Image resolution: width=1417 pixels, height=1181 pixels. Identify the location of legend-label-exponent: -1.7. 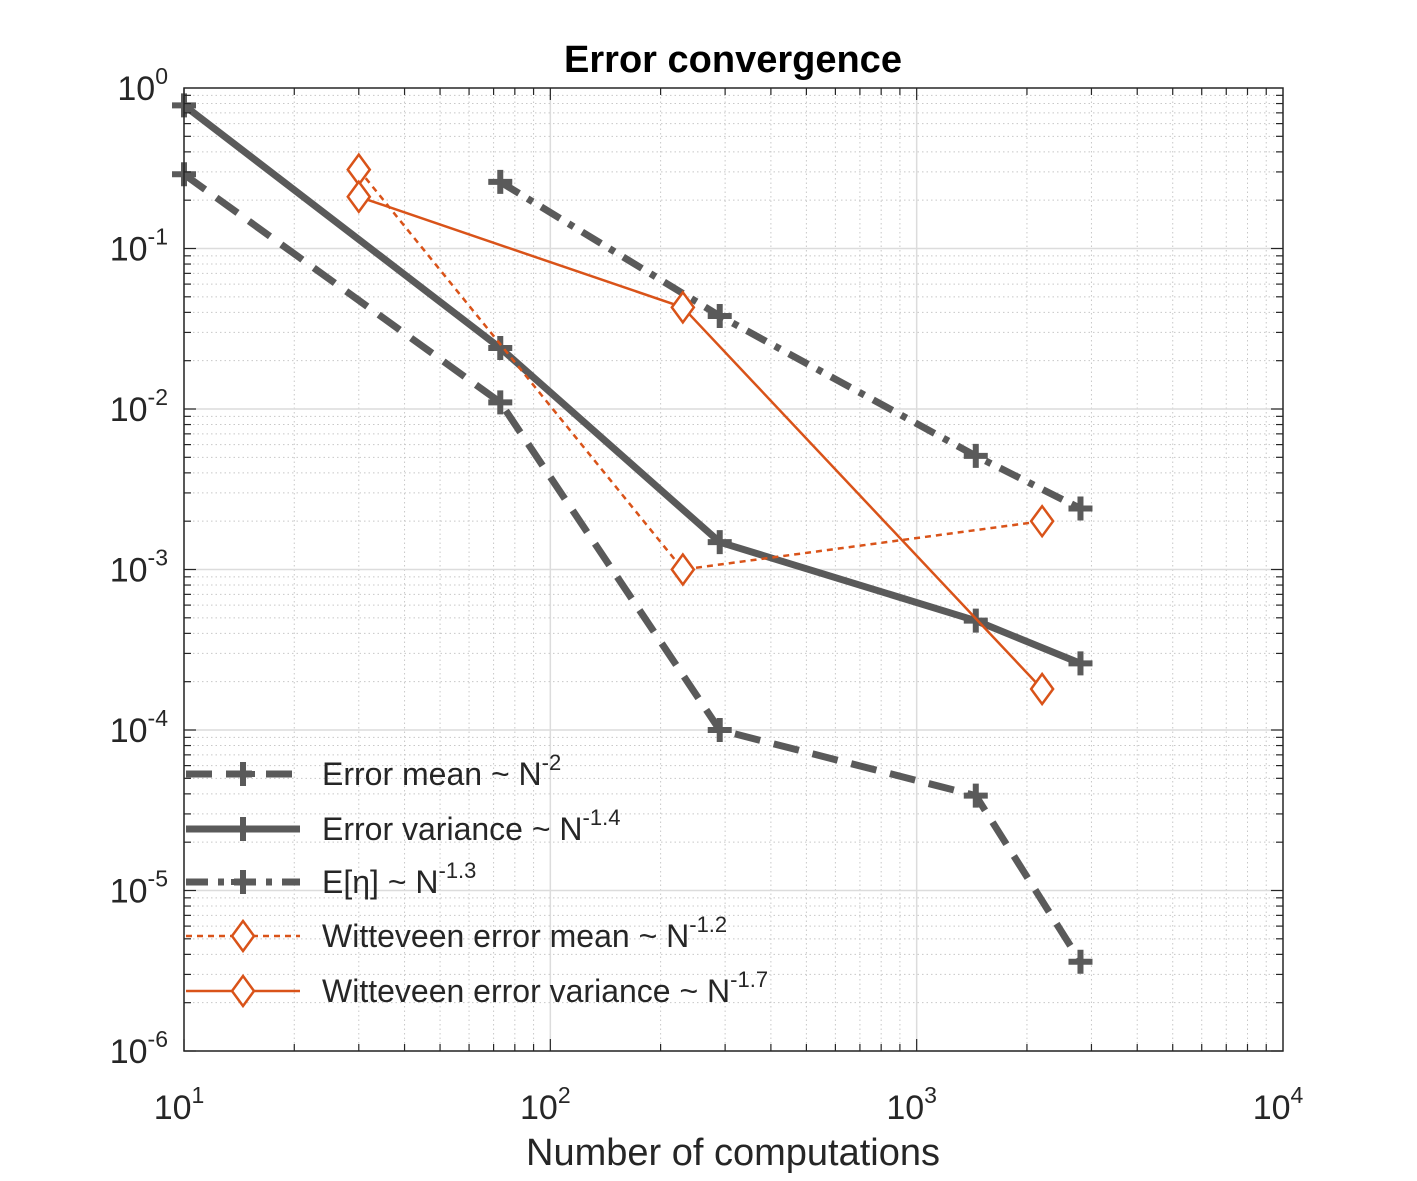
(749, 979).